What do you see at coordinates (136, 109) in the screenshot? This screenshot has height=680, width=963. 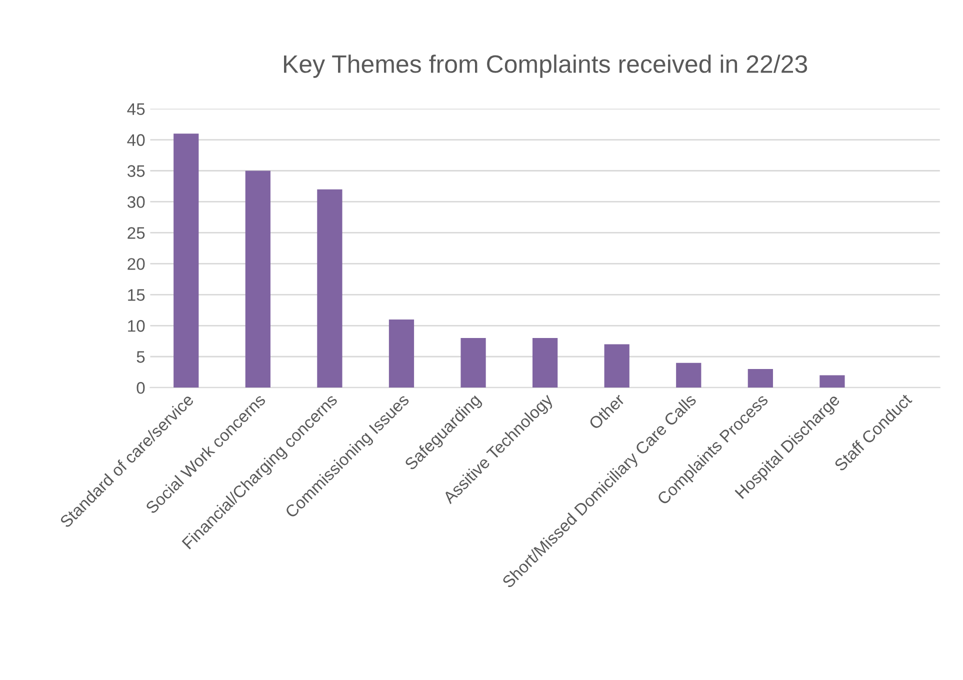 I see `y-tick-label: 45` at bounding box center [136, 109].